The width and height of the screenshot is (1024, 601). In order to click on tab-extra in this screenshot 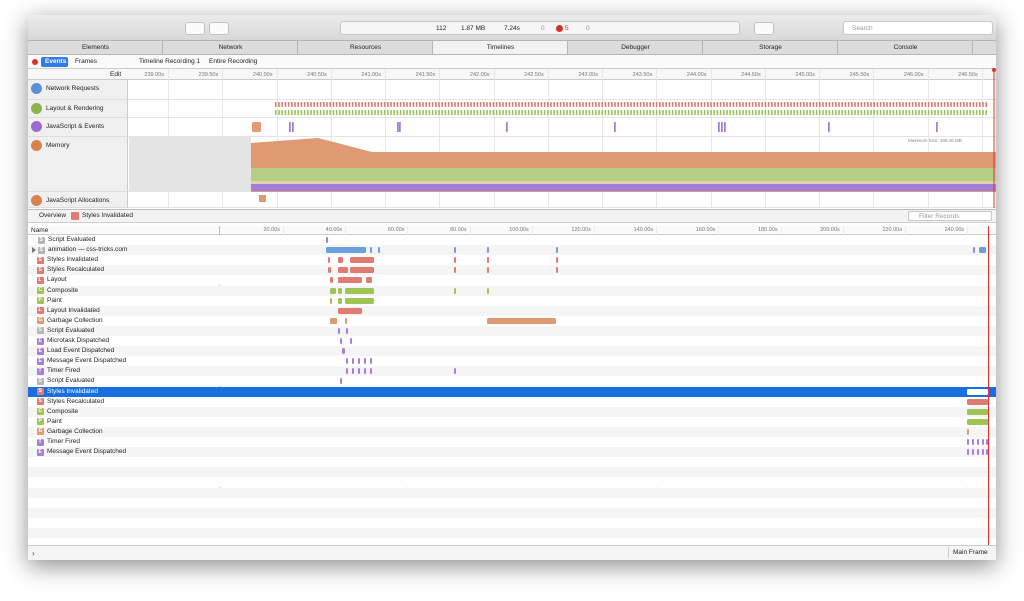, I will do `click(984, 48)`.